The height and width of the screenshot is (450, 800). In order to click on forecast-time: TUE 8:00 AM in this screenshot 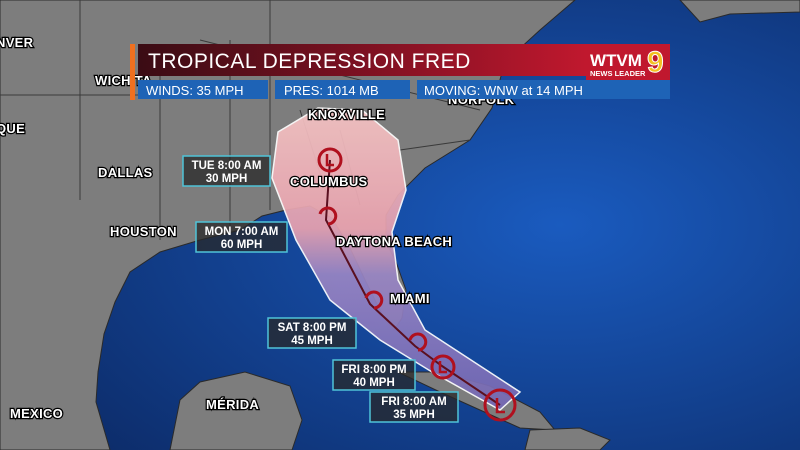, I will do `click(227, 166)`.